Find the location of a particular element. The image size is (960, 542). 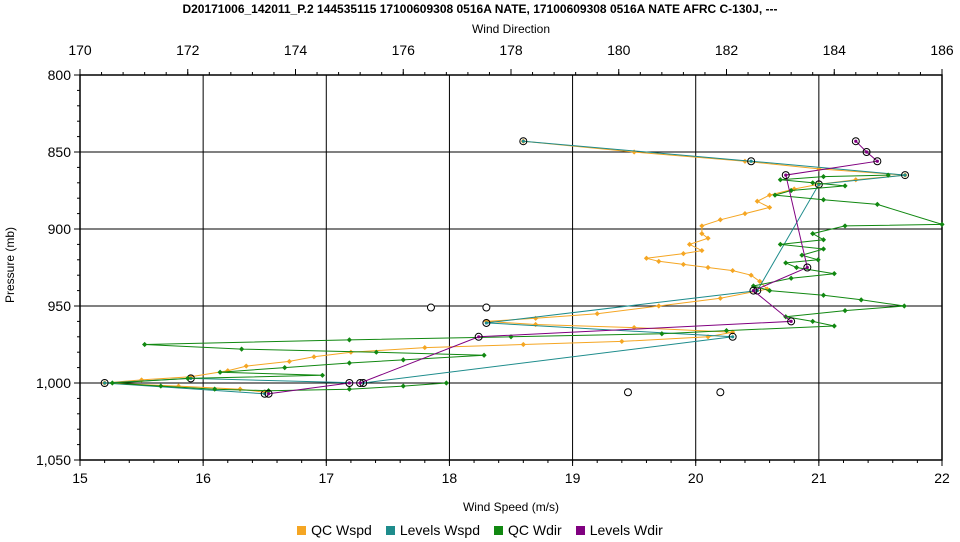

legend-label: QC Wdir is located at coordinates (535, 530).